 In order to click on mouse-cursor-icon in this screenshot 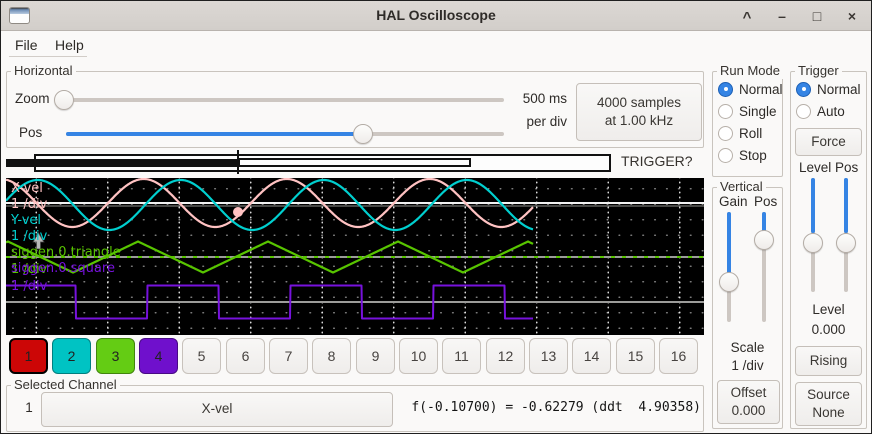, I will do `click(38, 241)`.